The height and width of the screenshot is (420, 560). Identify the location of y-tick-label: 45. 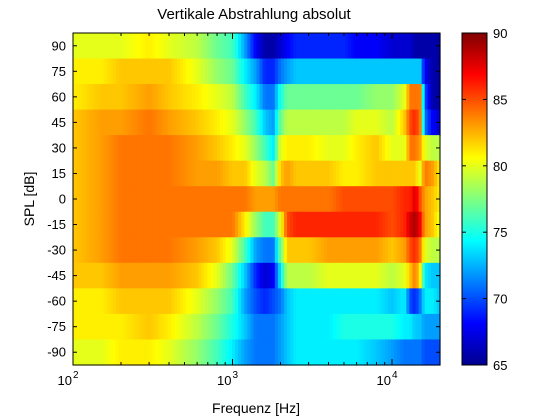
(59, 122).